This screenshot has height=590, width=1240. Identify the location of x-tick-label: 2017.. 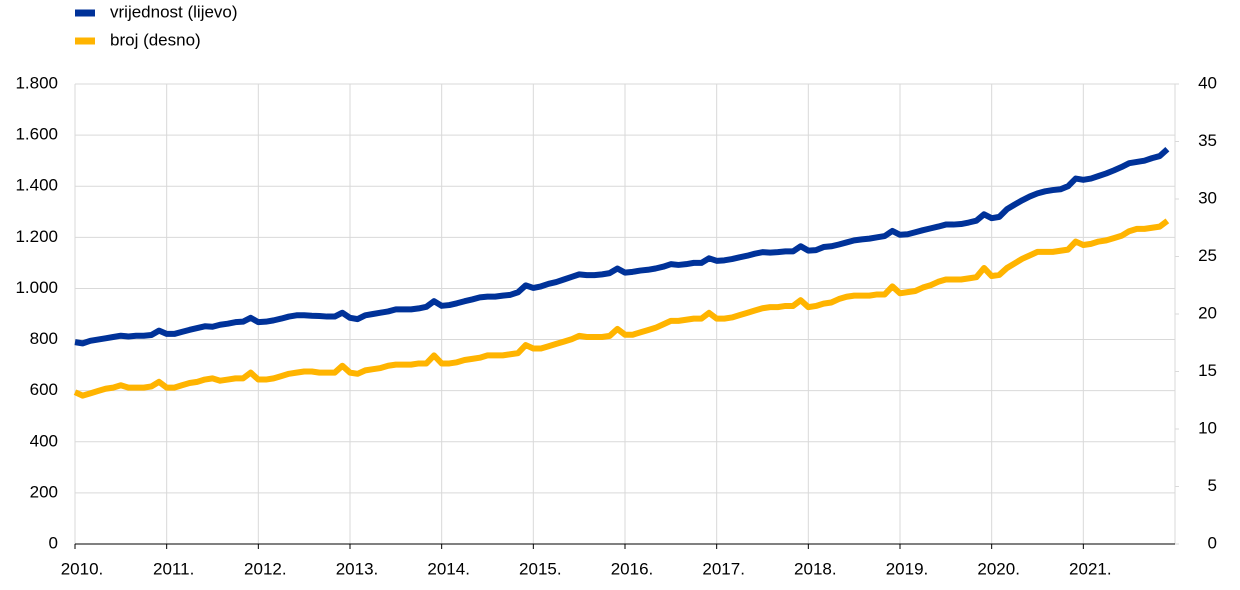
(723, 568).